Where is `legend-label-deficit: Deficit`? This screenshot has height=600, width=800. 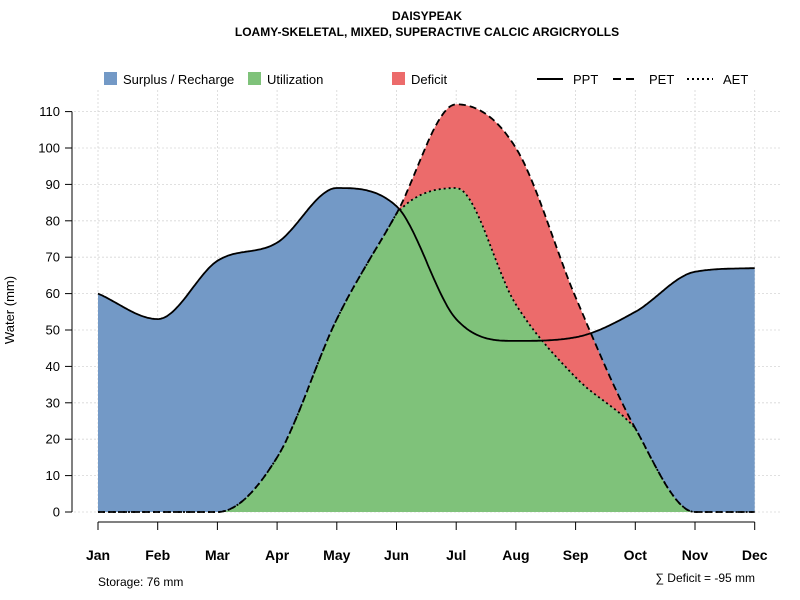 legend-label-deficit: Deficit is located at coordinates (429, 79).